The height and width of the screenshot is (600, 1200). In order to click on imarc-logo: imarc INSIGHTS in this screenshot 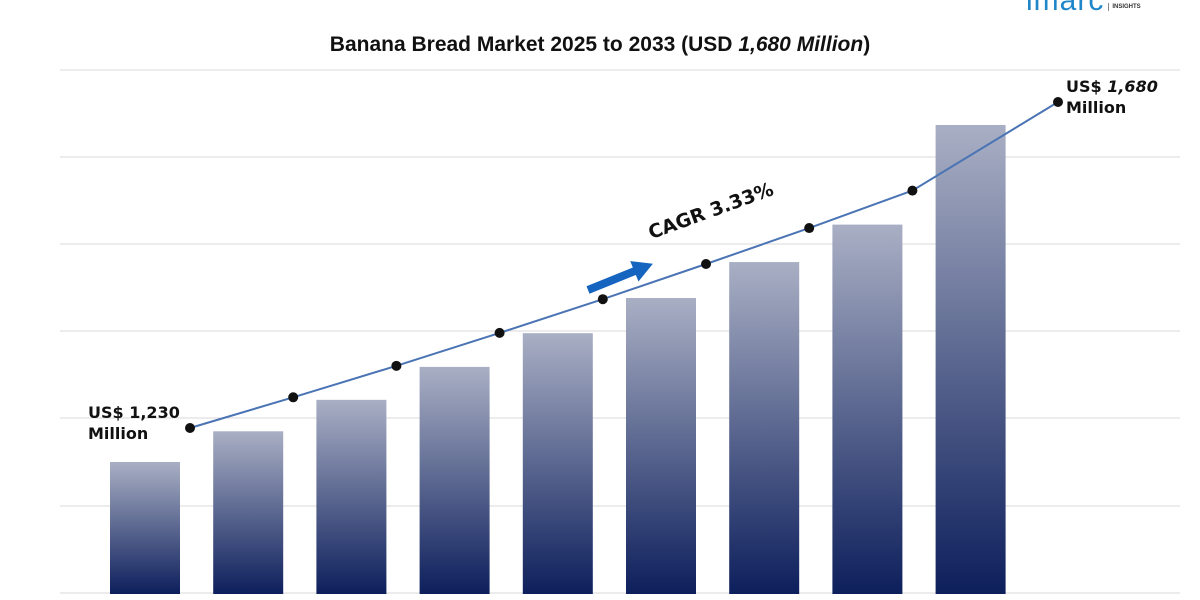, I will do `click(1083, 8)`.